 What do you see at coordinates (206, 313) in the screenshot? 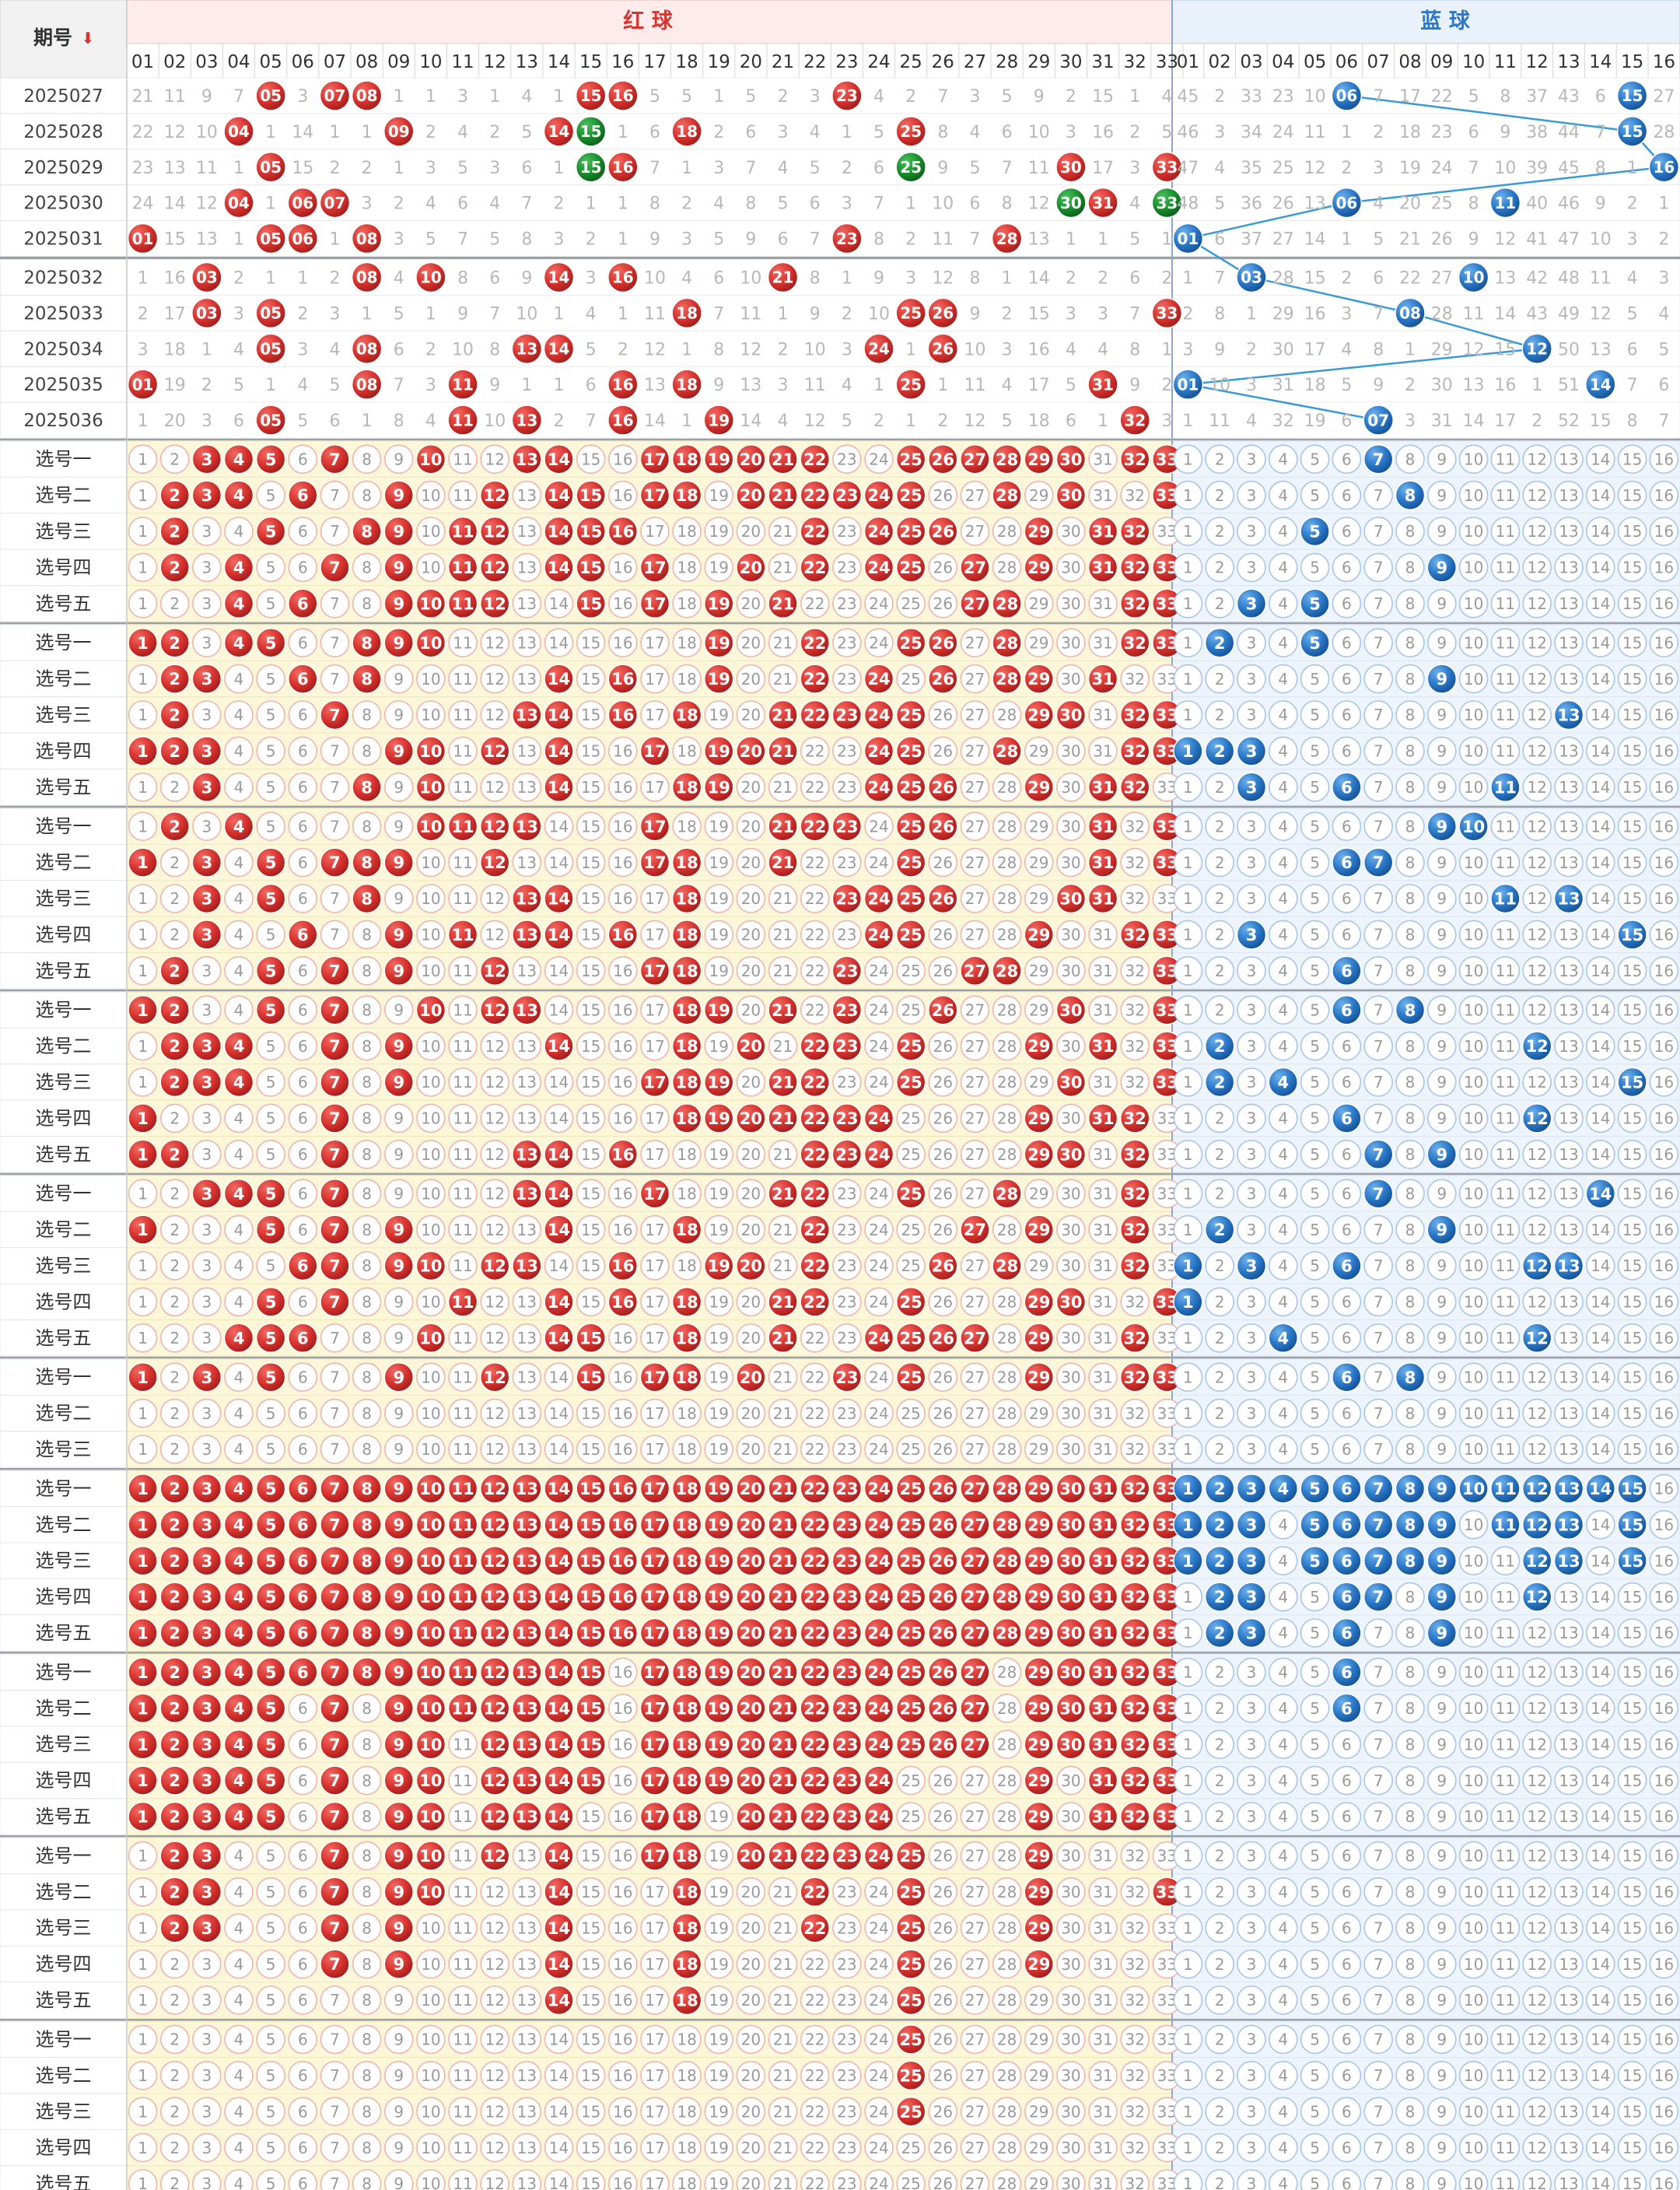
I see `drawn-red-ball: 03` at bounding box center [206, 313].